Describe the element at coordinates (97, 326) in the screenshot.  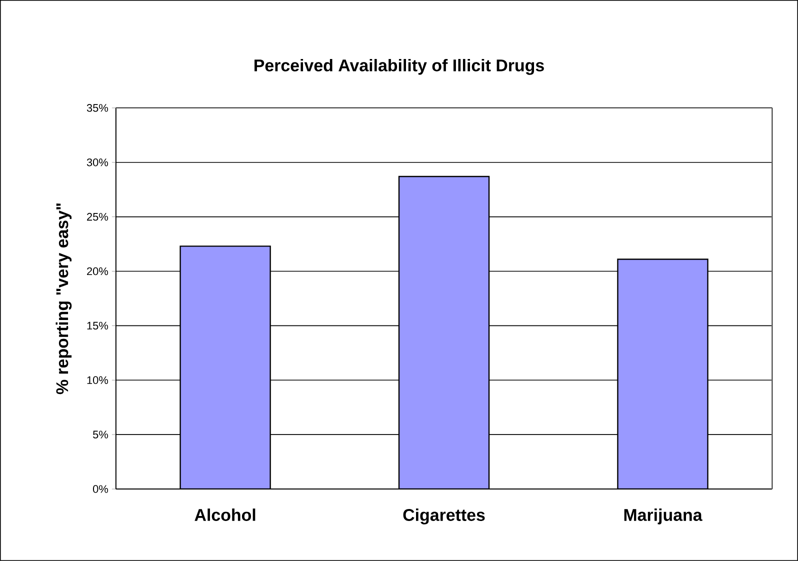
I see `y-tick-label: 15%` at that location.